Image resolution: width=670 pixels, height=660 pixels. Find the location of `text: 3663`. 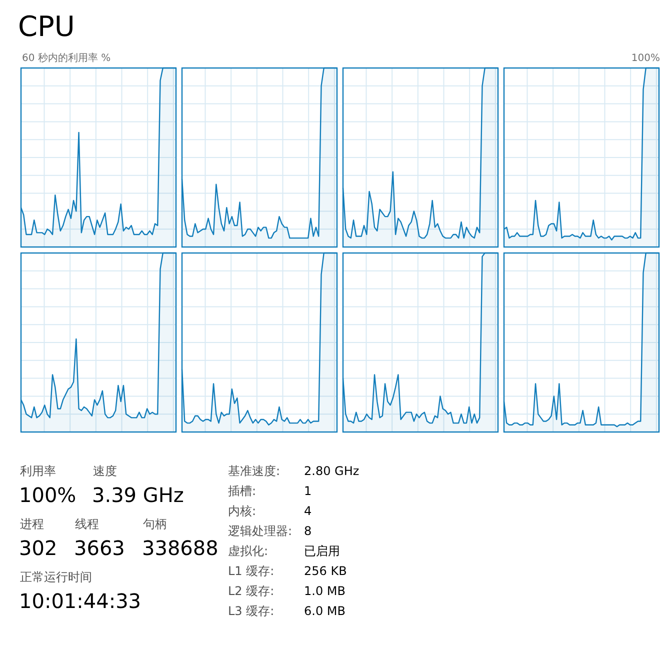

text: 3663 is located at coordinates (99, 548).